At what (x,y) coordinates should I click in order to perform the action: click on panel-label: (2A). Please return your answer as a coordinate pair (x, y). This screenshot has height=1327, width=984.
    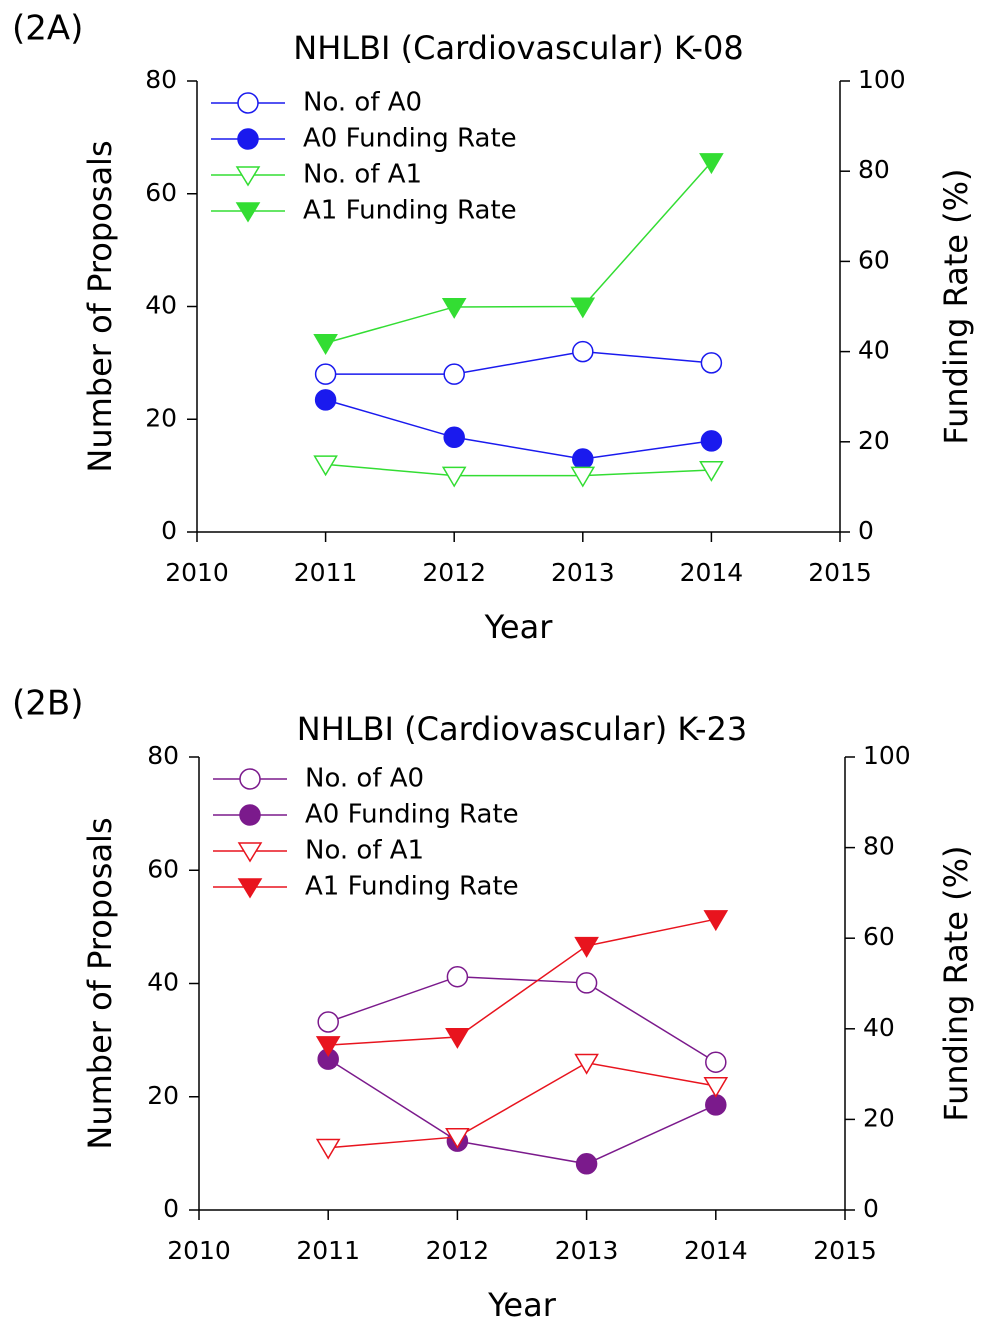
    Looking at the image, I should click on (47, 29).